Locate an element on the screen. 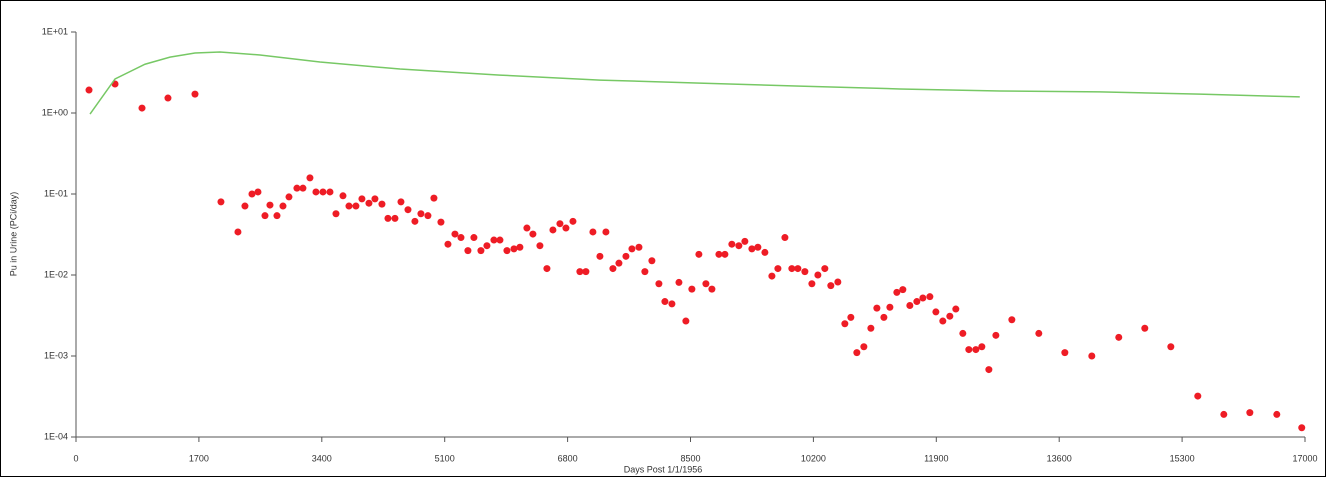  y-tick-label: 1E-02 is located at coordinates (56, 274).